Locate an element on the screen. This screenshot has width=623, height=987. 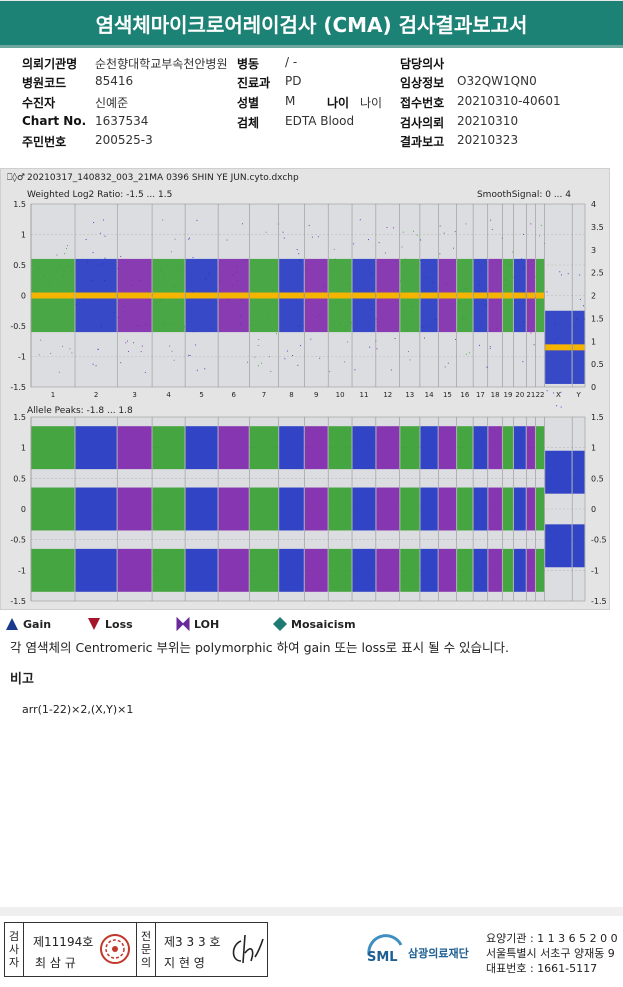
phone: 대표번호 : 1661-5117 is located at coordinates (542, 968).